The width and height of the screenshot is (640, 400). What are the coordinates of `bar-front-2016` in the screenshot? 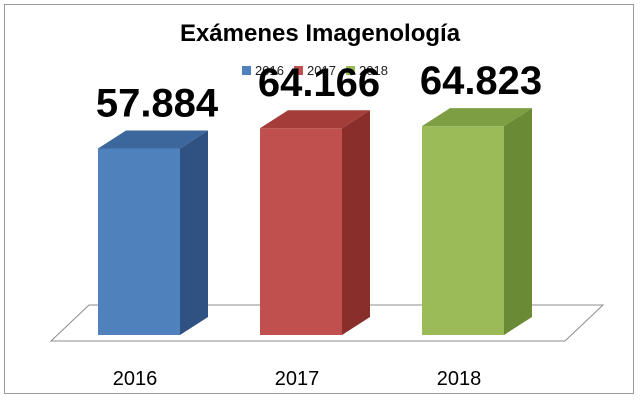 It's located at (139, 241).